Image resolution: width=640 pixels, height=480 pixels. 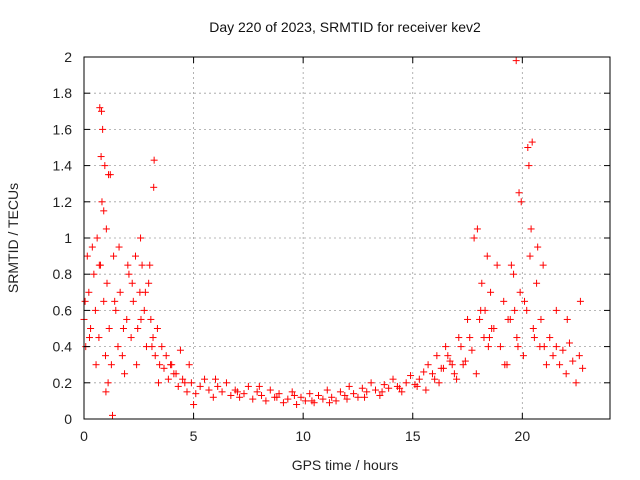 I want to click on x-tick-label: 20, so click(x=523, y=436).